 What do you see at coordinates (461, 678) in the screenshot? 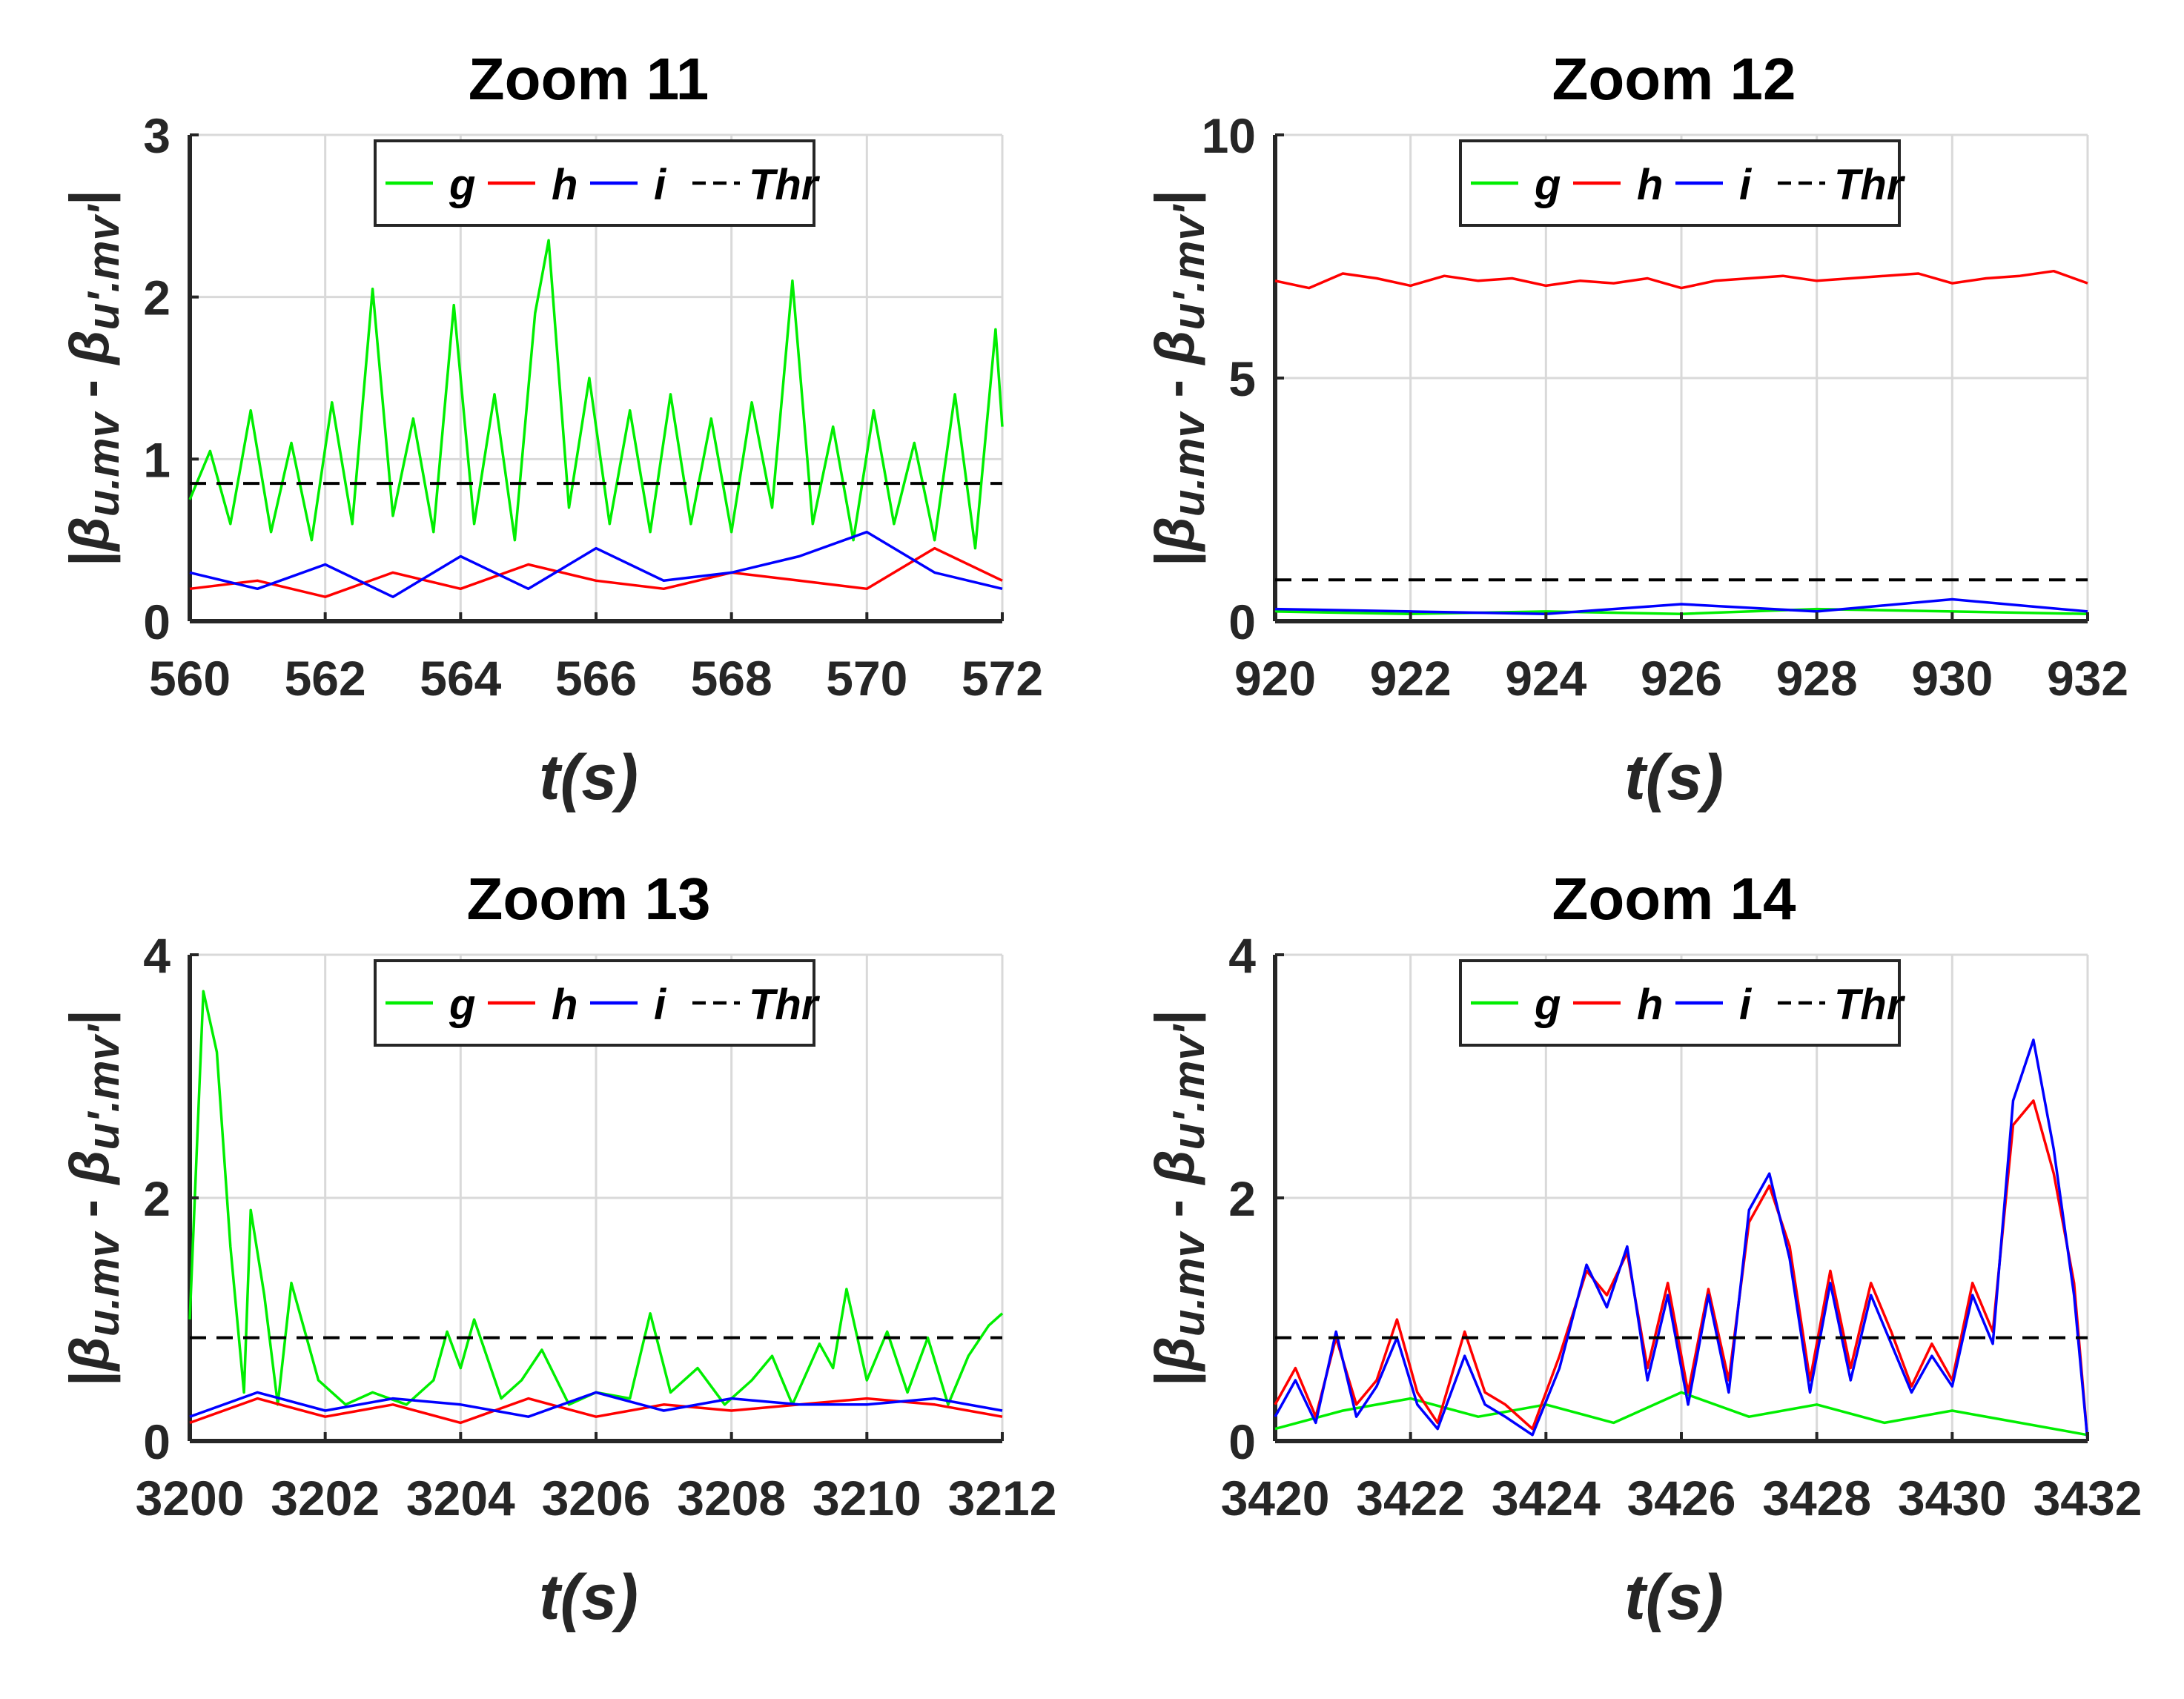
I see `x-tick-label: 564` at bounding box center [461, 678].